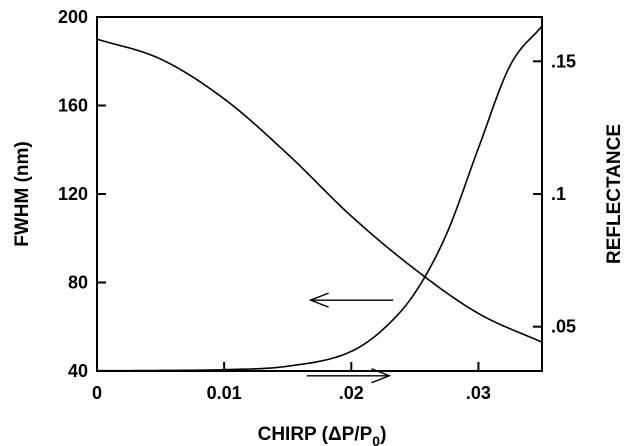  I want to click on y-right-tick-label: .15, so click(563, 61).